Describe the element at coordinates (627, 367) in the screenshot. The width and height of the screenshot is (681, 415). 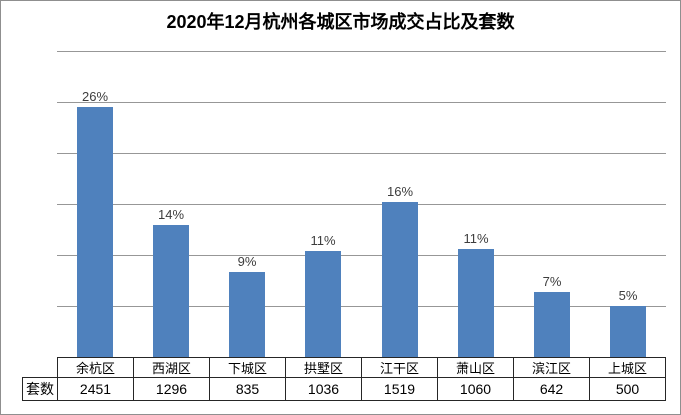
I see `category-cell: 上城区` at that location.